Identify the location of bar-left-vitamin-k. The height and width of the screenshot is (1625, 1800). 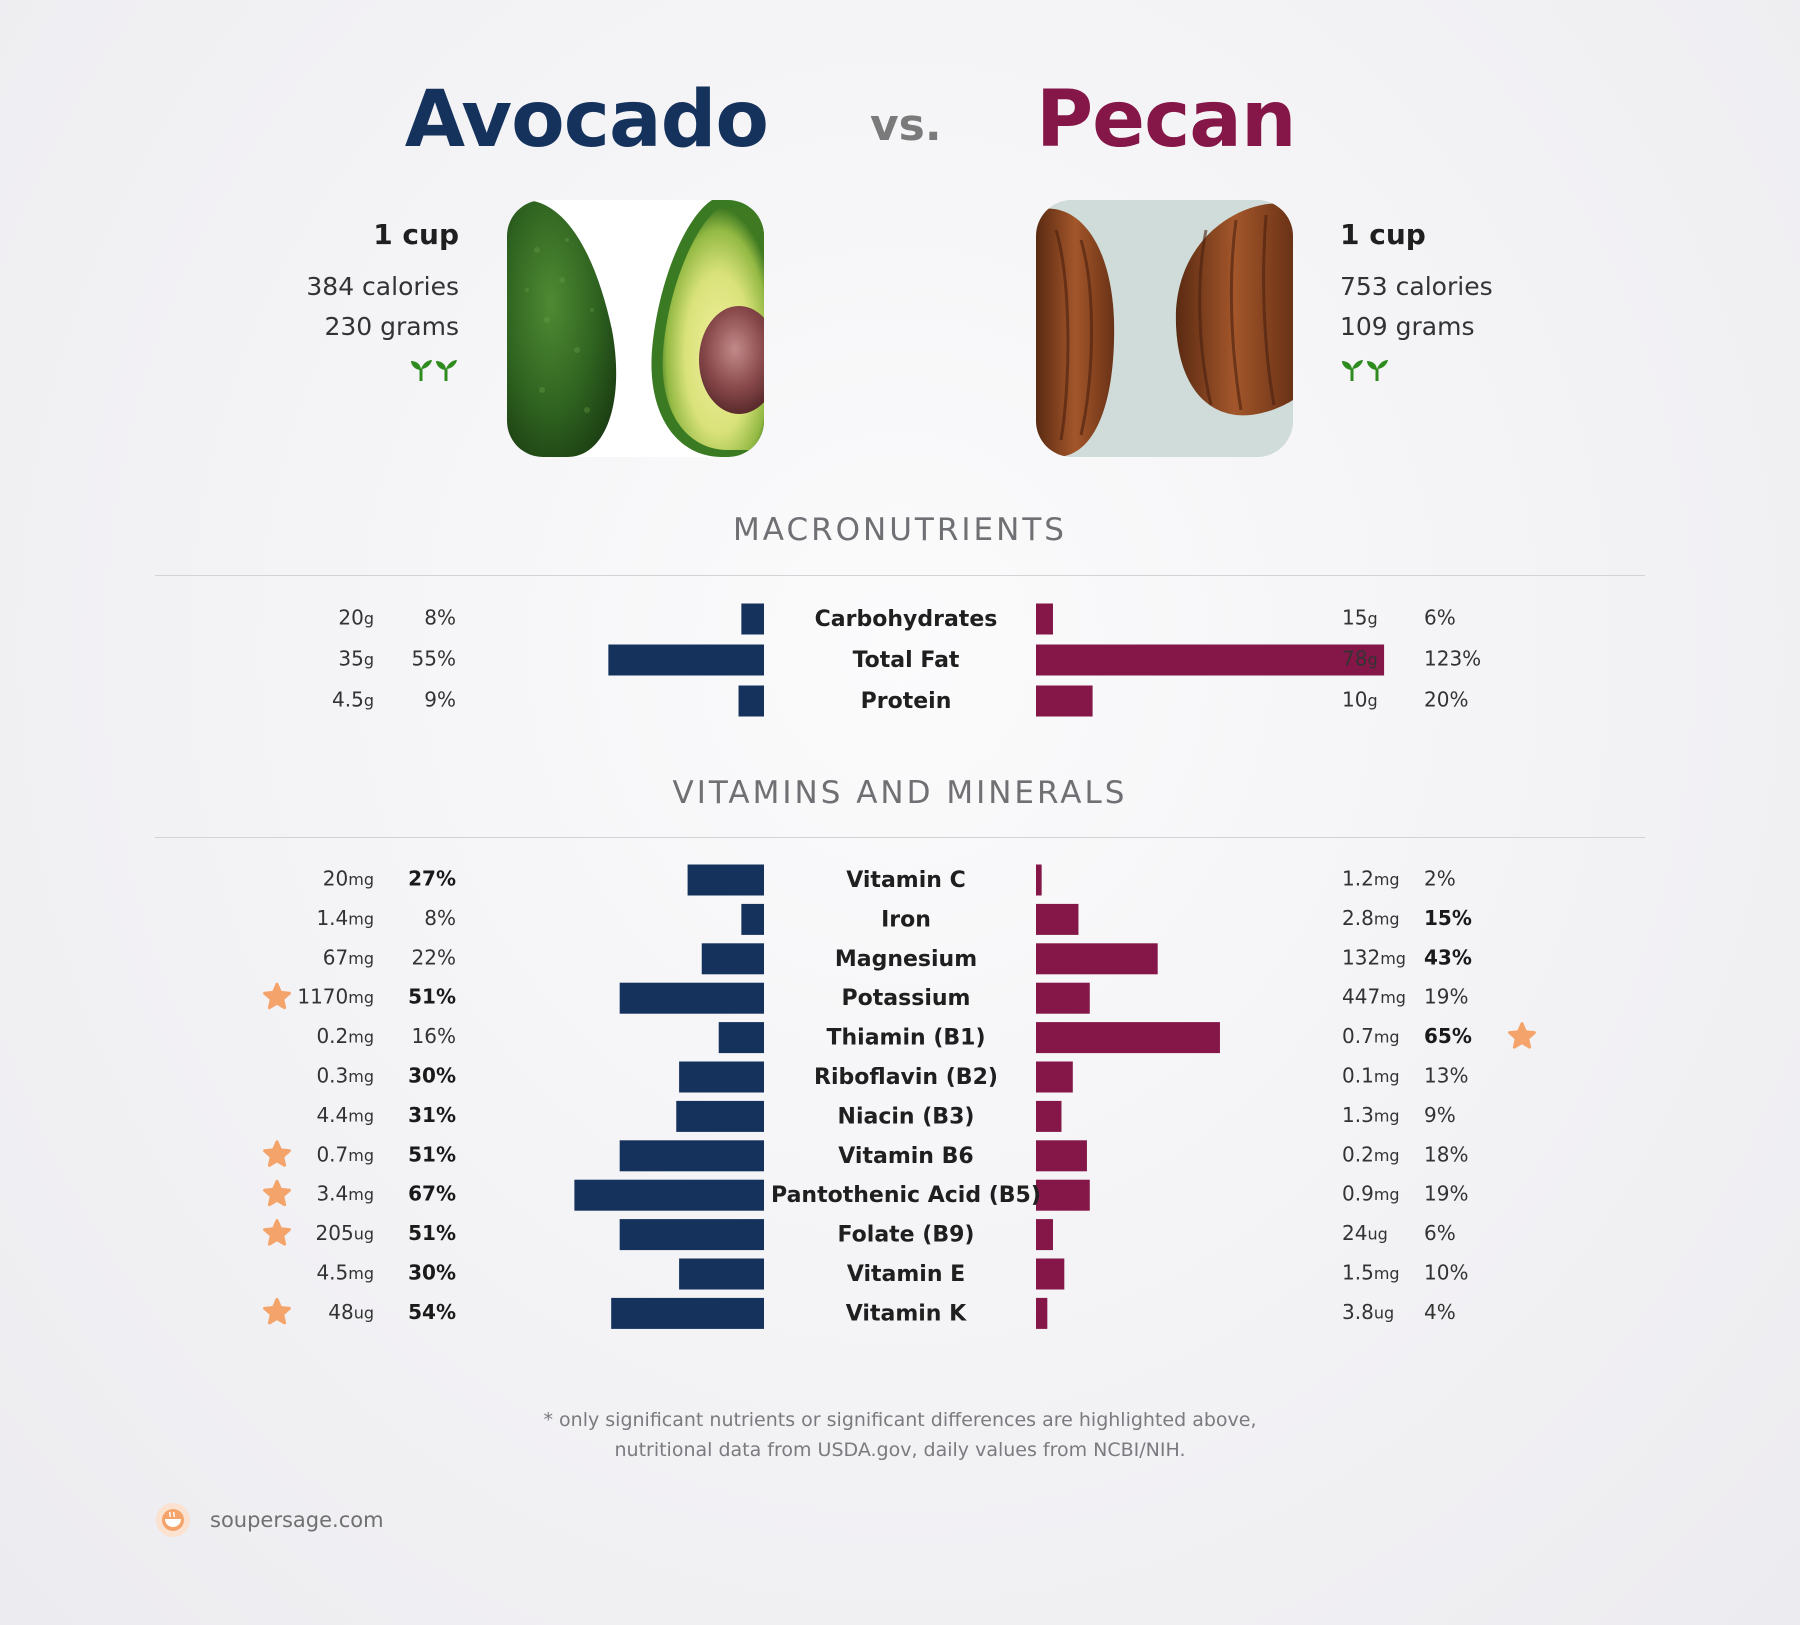
(687, 1313).